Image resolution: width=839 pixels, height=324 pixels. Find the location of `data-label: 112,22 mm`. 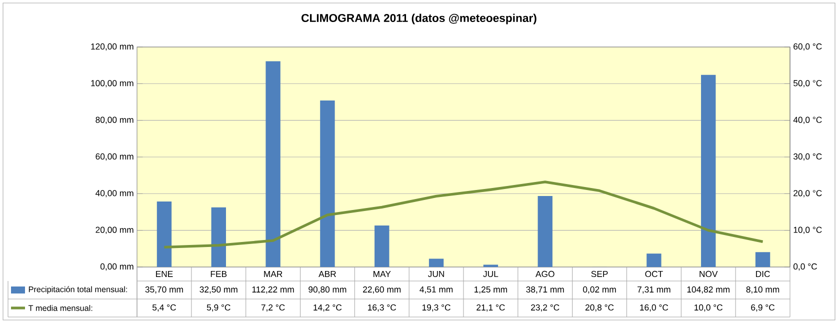

data-label: 112,22 mm is located at coordinates (273, 290).